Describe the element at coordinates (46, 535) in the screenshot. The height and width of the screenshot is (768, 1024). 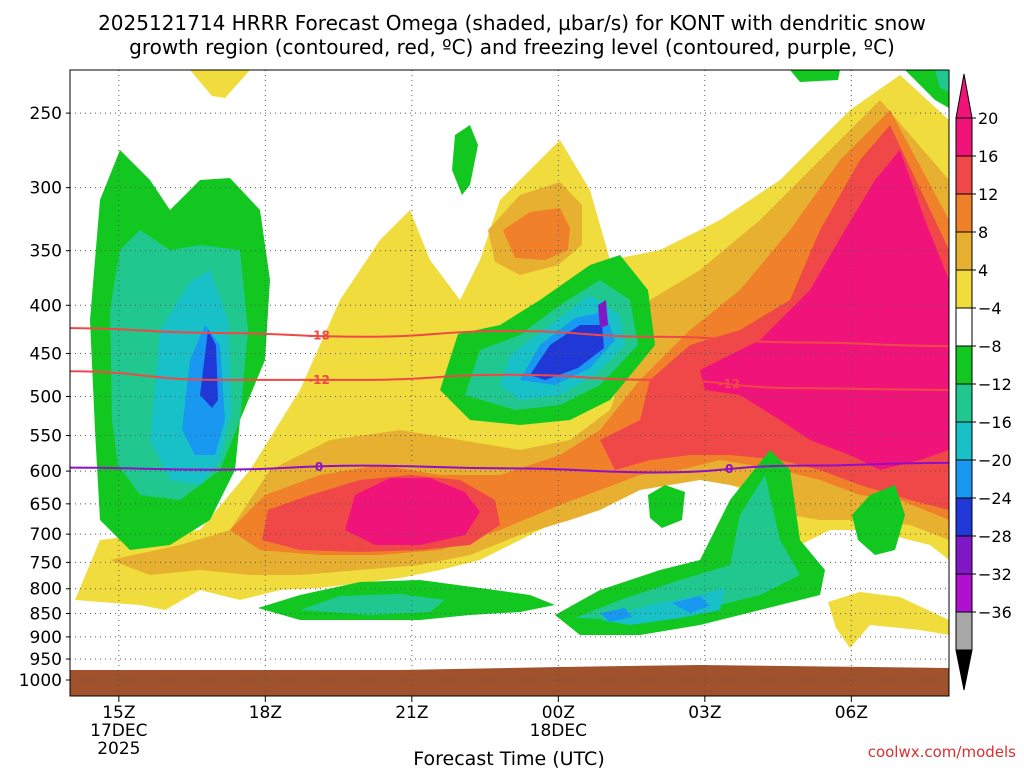
I see `y-tick-label: 700` at that location.